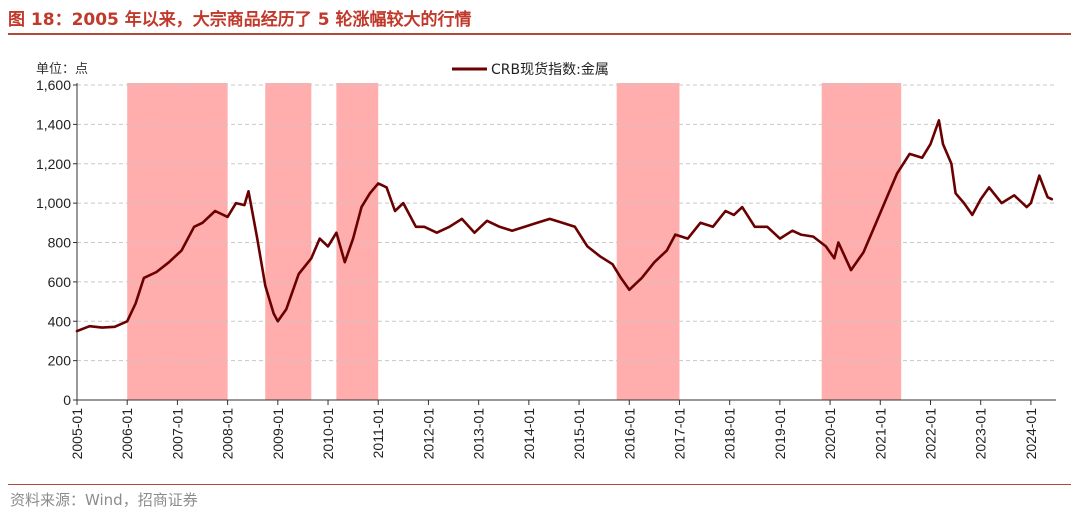  Describe the element at coordinates (629, 434) in the screenshot. I see `x-tick-label: 2016-01` at that location.